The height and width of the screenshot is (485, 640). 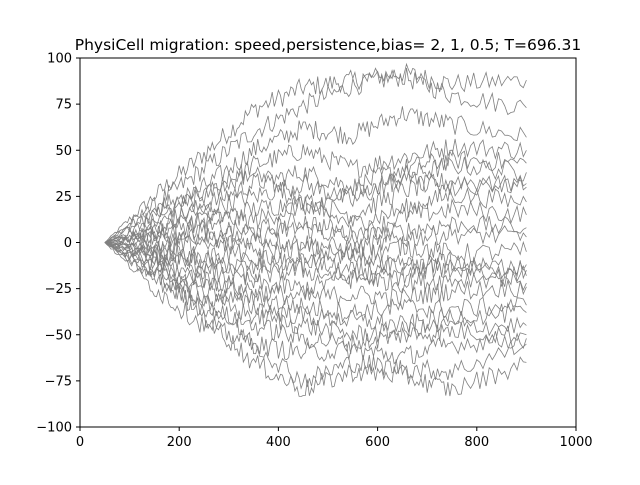 What do you see at coordinates (278, 442) in the screenshot?
I see `x-tick-label: 400` at bounding box center [278, 442].